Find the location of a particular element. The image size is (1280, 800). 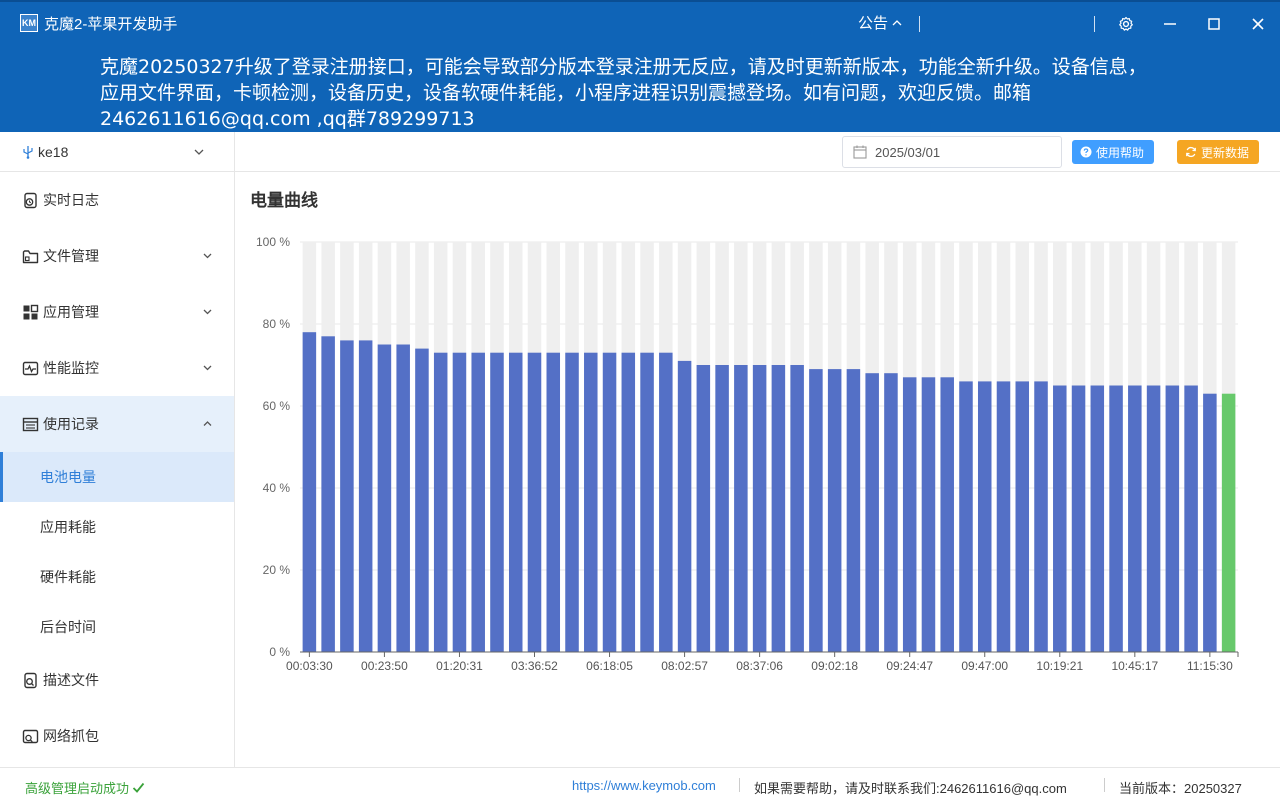

chevron-down-icon is located at coordinates (207, 368).